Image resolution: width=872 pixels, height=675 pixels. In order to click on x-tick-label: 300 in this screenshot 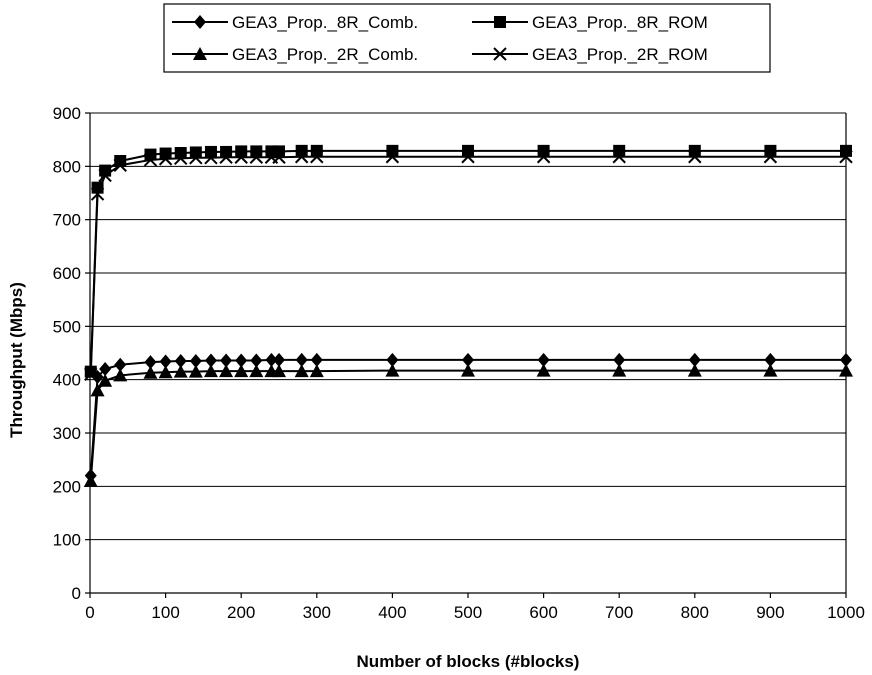, I will do `click(317, 612)`.